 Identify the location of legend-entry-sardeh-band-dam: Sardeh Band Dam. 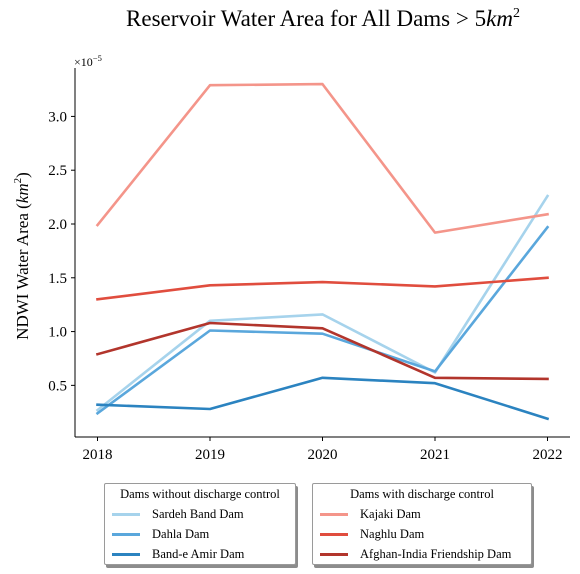
(200, 514).